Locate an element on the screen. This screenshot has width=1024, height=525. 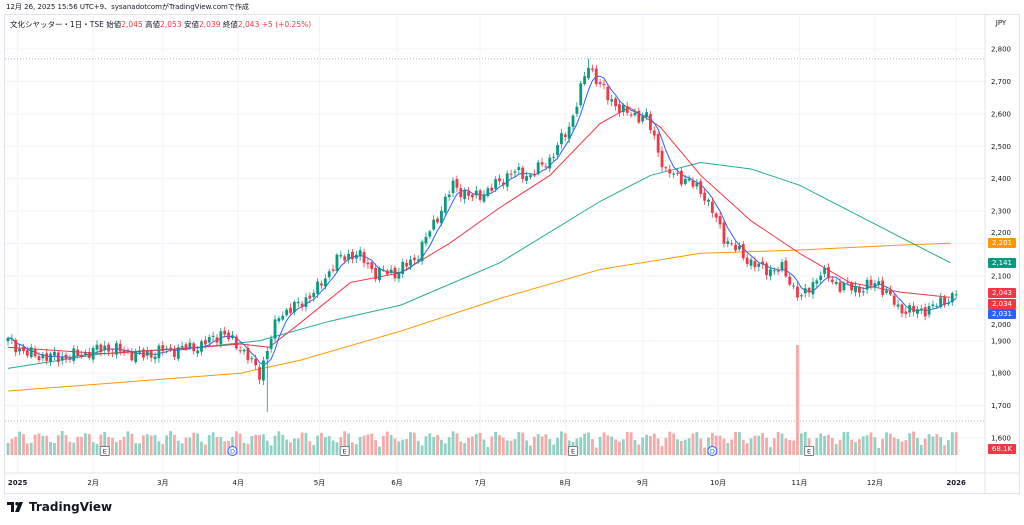
x-tick-label: 2月 is located at coordinates (92, 483).